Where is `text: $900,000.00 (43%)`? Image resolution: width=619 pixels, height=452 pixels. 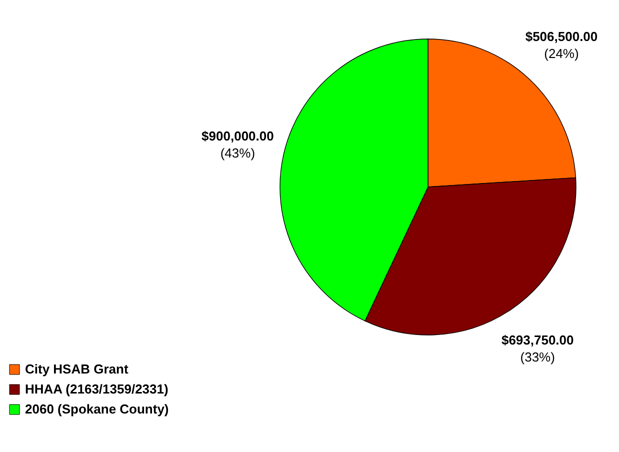 text: $900,000.00 (43%) is located at coordinates (238, 144).